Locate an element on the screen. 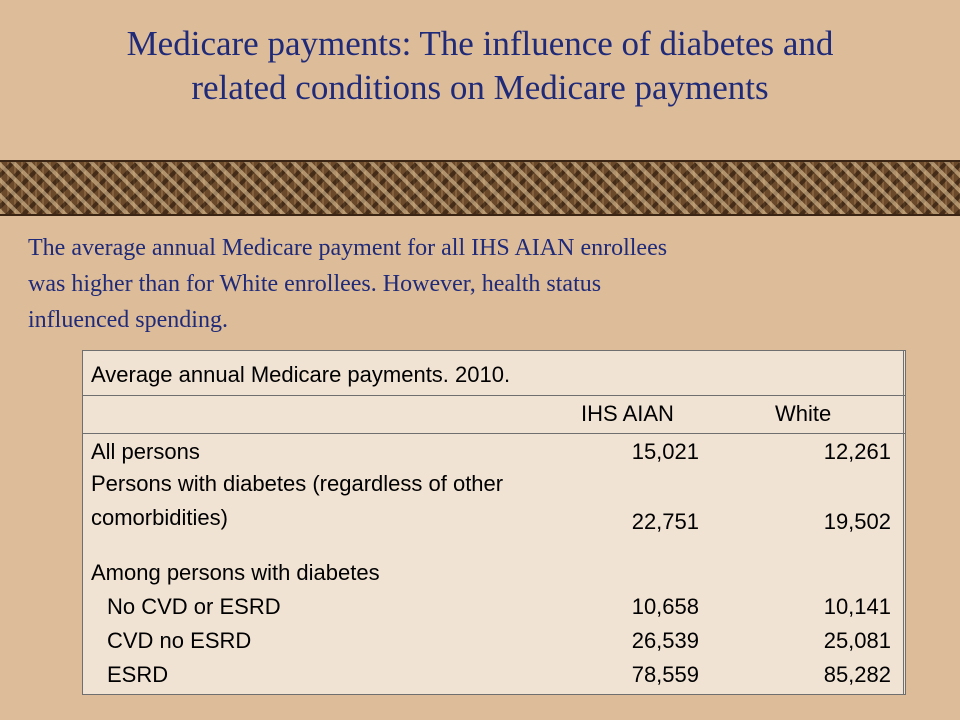 The width and height of the screenshot is (960, 720). table-divider-header is located at coordinates (494, 433).